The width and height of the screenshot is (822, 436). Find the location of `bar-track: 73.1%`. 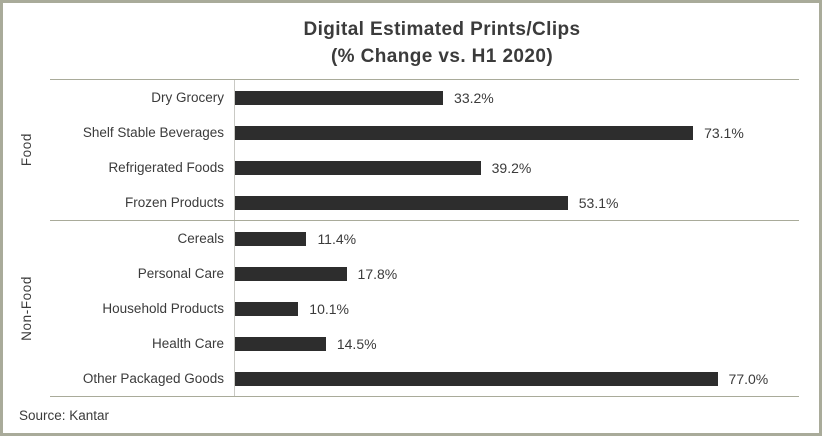

bar-track: 73.1% is located at coordinates (516, 132).